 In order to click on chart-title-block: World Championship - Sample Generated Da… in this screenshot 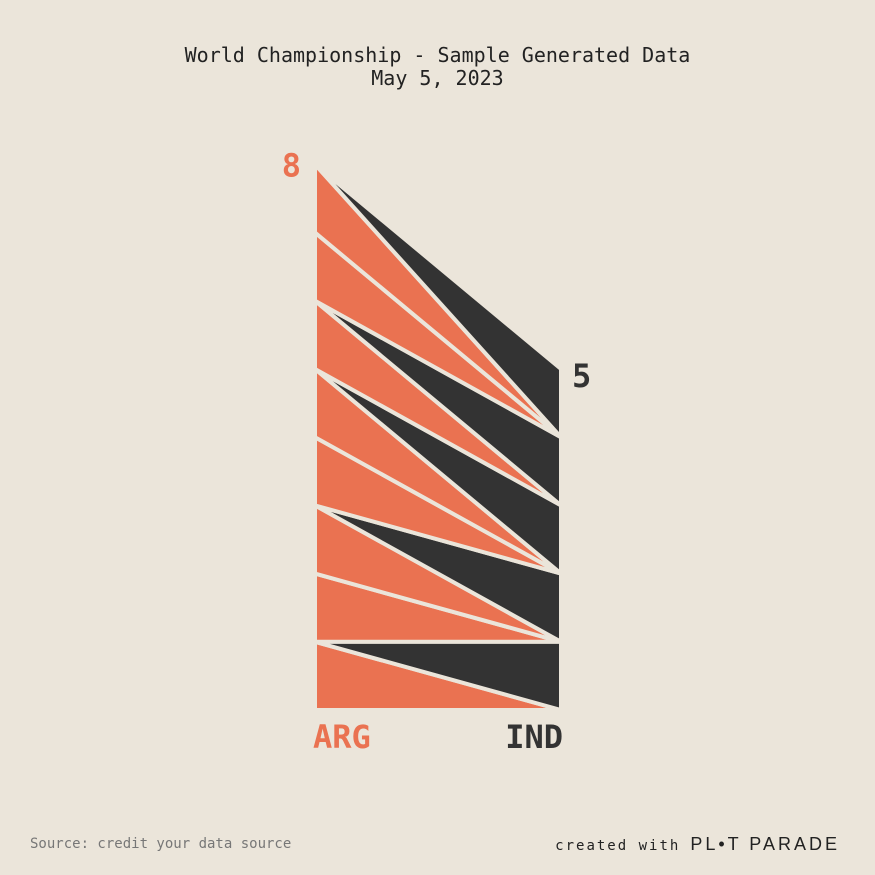, I will do `click(437, 67)`.